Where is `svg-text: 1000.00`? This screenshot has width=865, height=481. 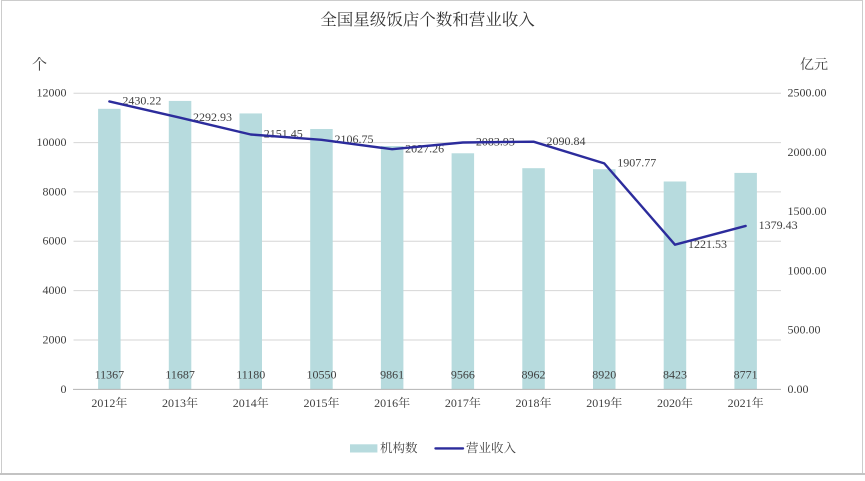 svg-text: 1000.00 is located at coordinates (807, 270).